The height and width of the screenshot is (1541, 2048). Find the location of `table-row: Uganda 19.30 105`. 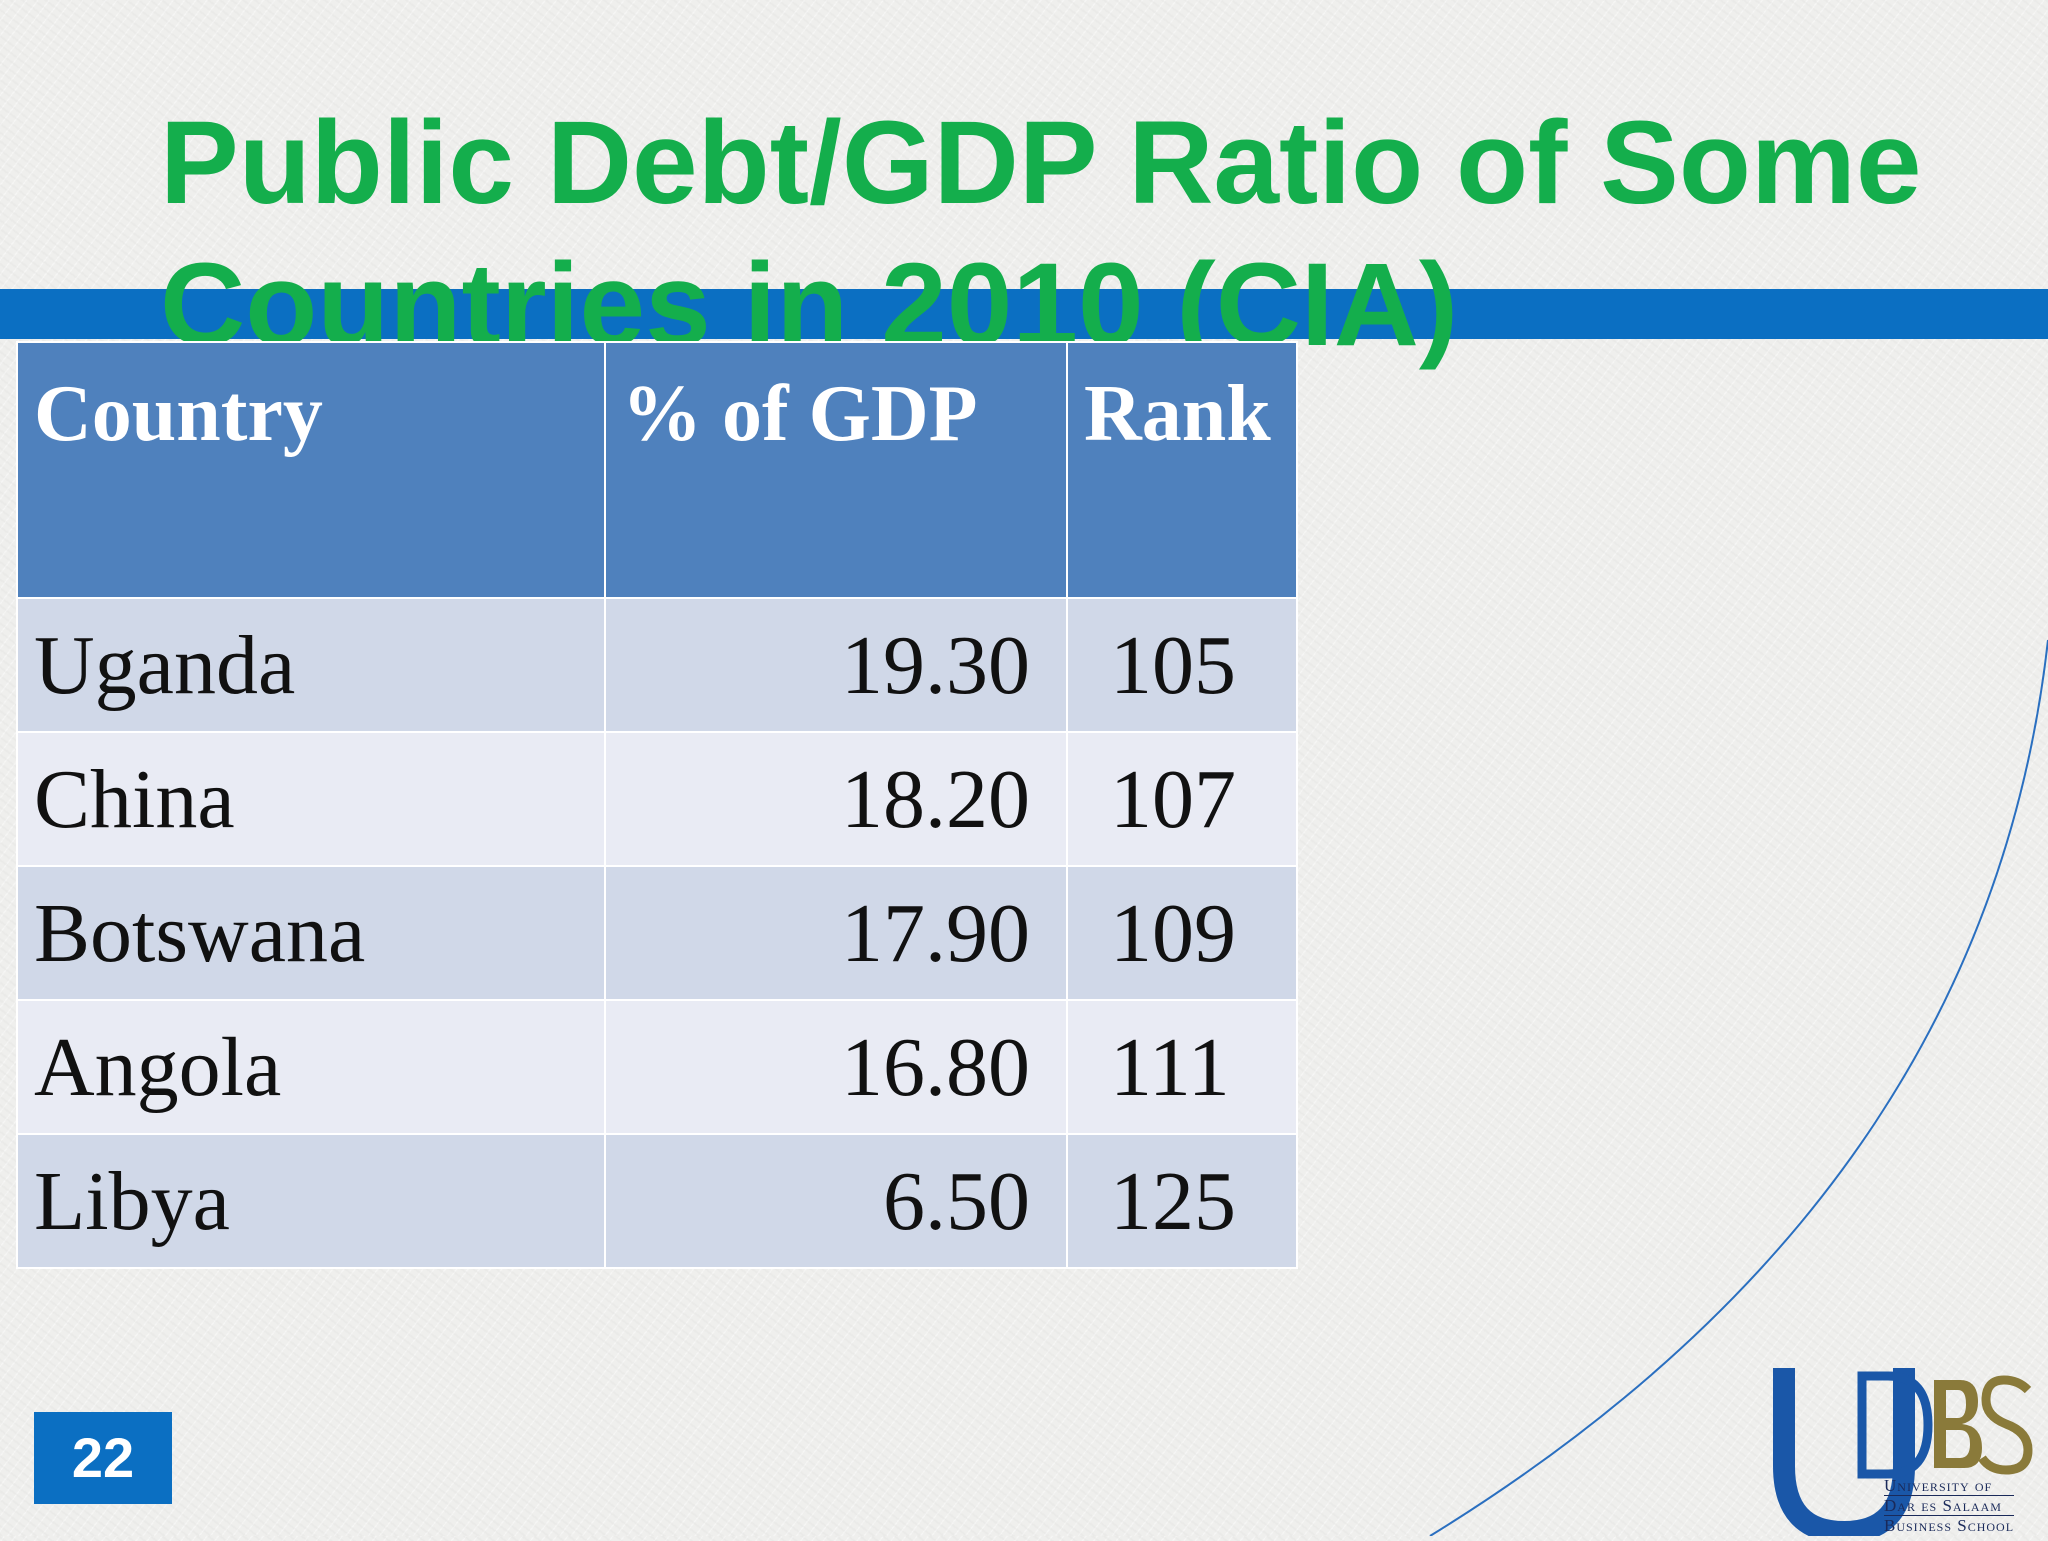

table-row: Uganda 19.30 105 is located at coordinates (657, 665).